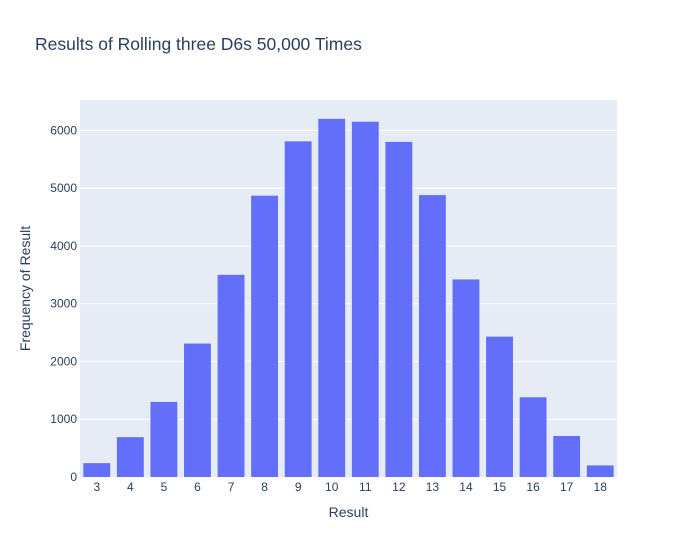 This screenshot has width=697, height=557. I want to click on x-tick-label: 9, so click(298, 487).